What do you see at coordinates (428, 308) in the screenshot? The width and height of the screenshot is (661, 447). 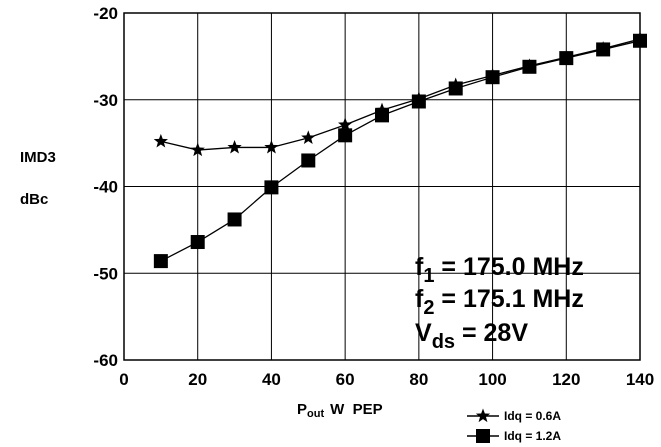 I see `annotation-f2-sub: 2` at bounding box center [428, 308].